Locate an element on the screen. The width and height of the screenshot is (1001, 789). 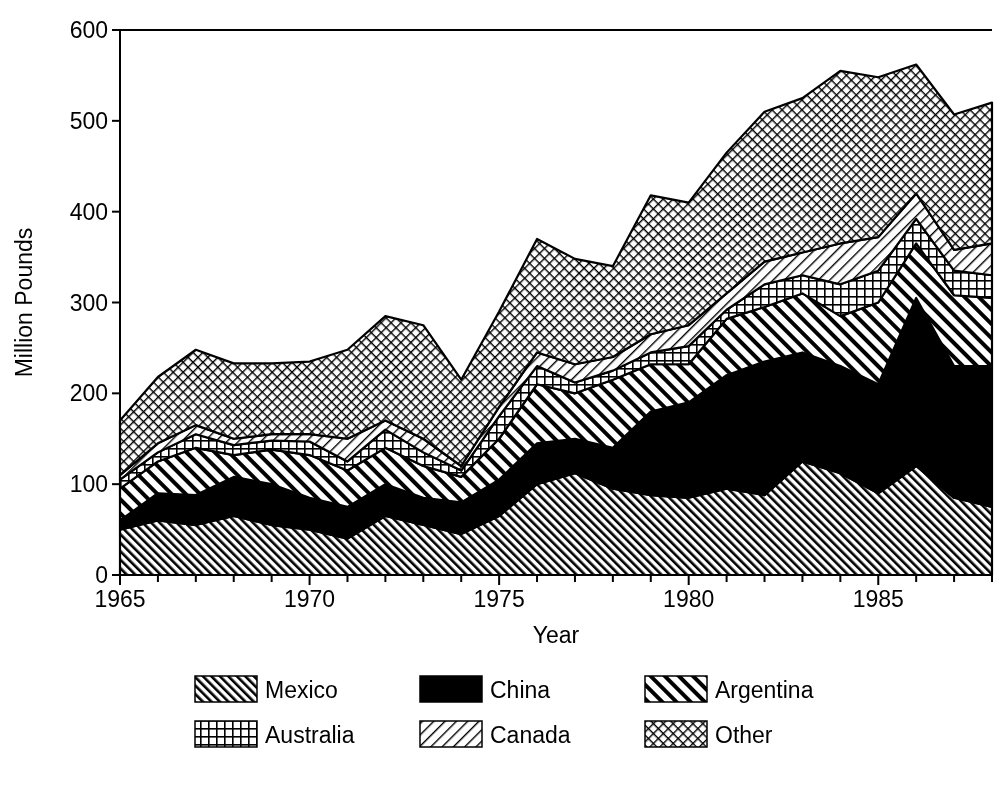
y-tick-label: 0 is located at coordinates (101, 575).